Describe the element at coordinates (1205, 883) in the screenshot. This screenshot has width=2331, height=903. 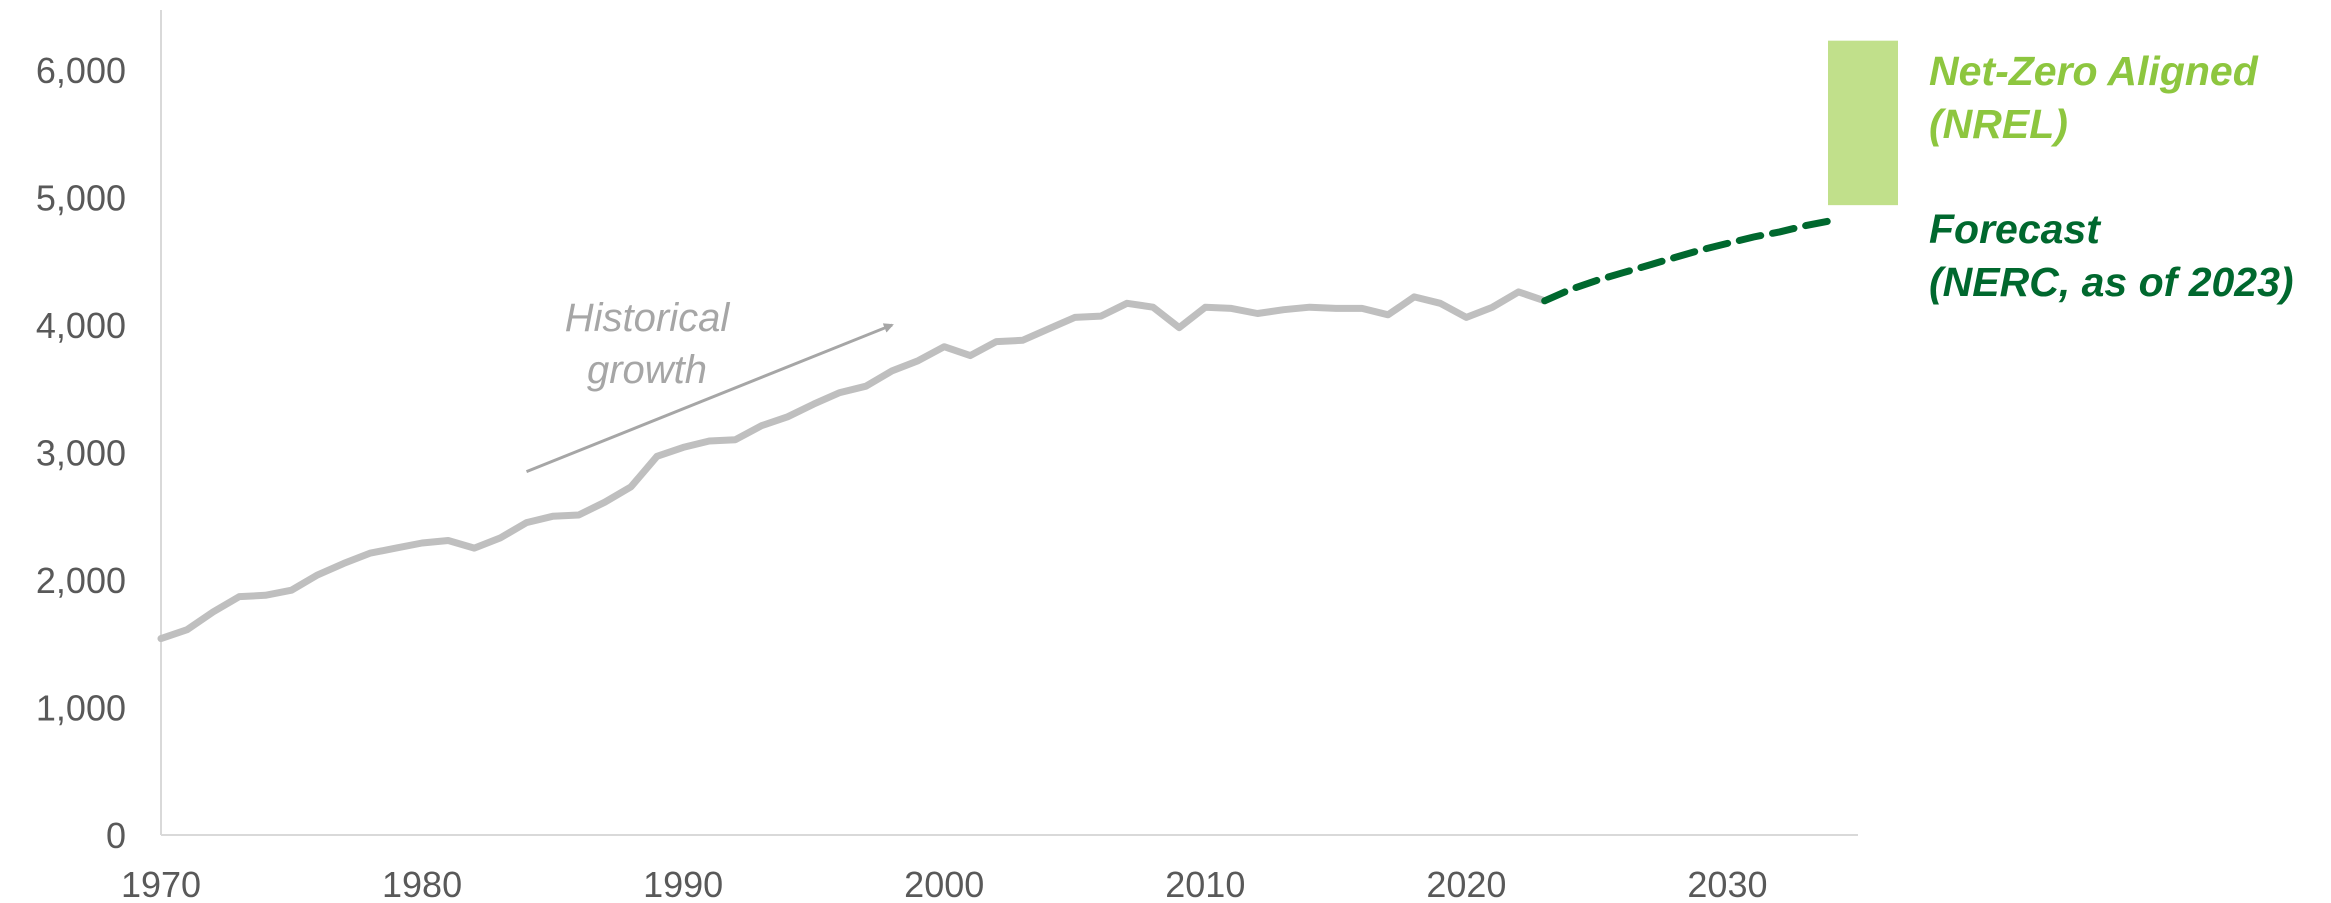
I see `x-tick-label: 2010` at that location.